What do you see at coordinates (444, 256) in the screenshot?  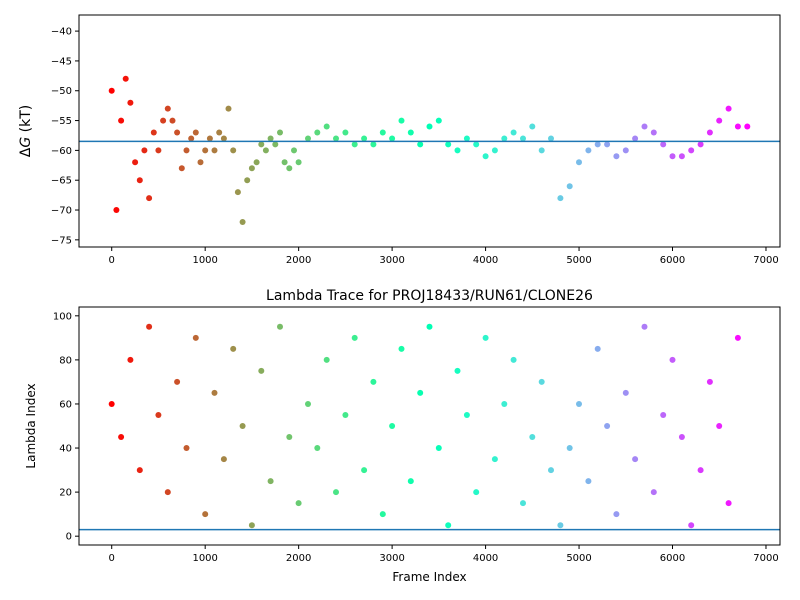 I see `delta-g-x-axis: 0 1000 2000 3000 4000 5000 6000 7000` at bounding box center [444, 256].